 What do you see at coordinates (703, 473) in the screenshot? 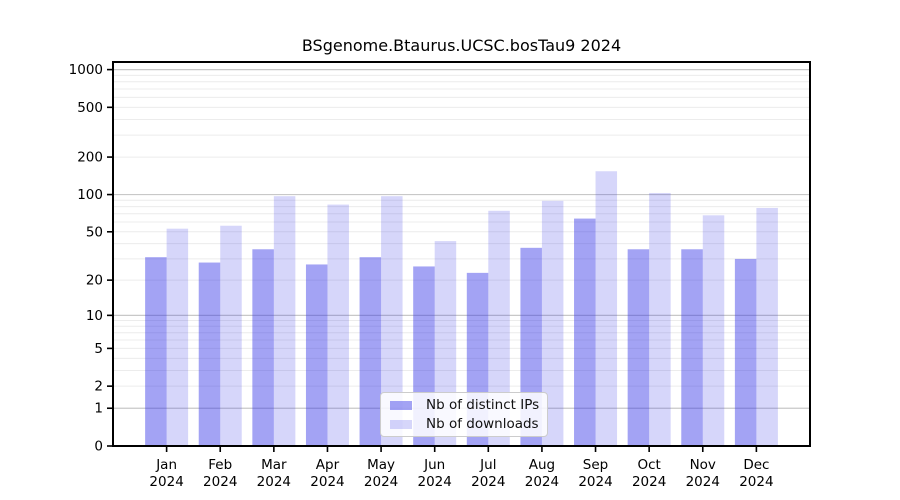
I see `x-tick-label-nov: Nov 2024` at bounding box center [703, 473].